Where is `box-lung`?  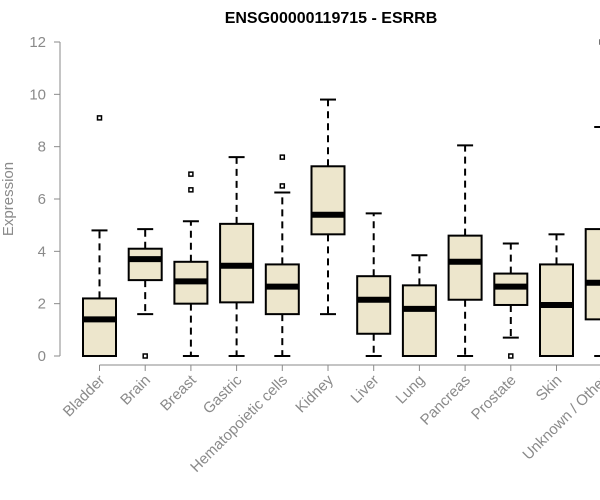
box-lung is located at coordinates (419, 306).